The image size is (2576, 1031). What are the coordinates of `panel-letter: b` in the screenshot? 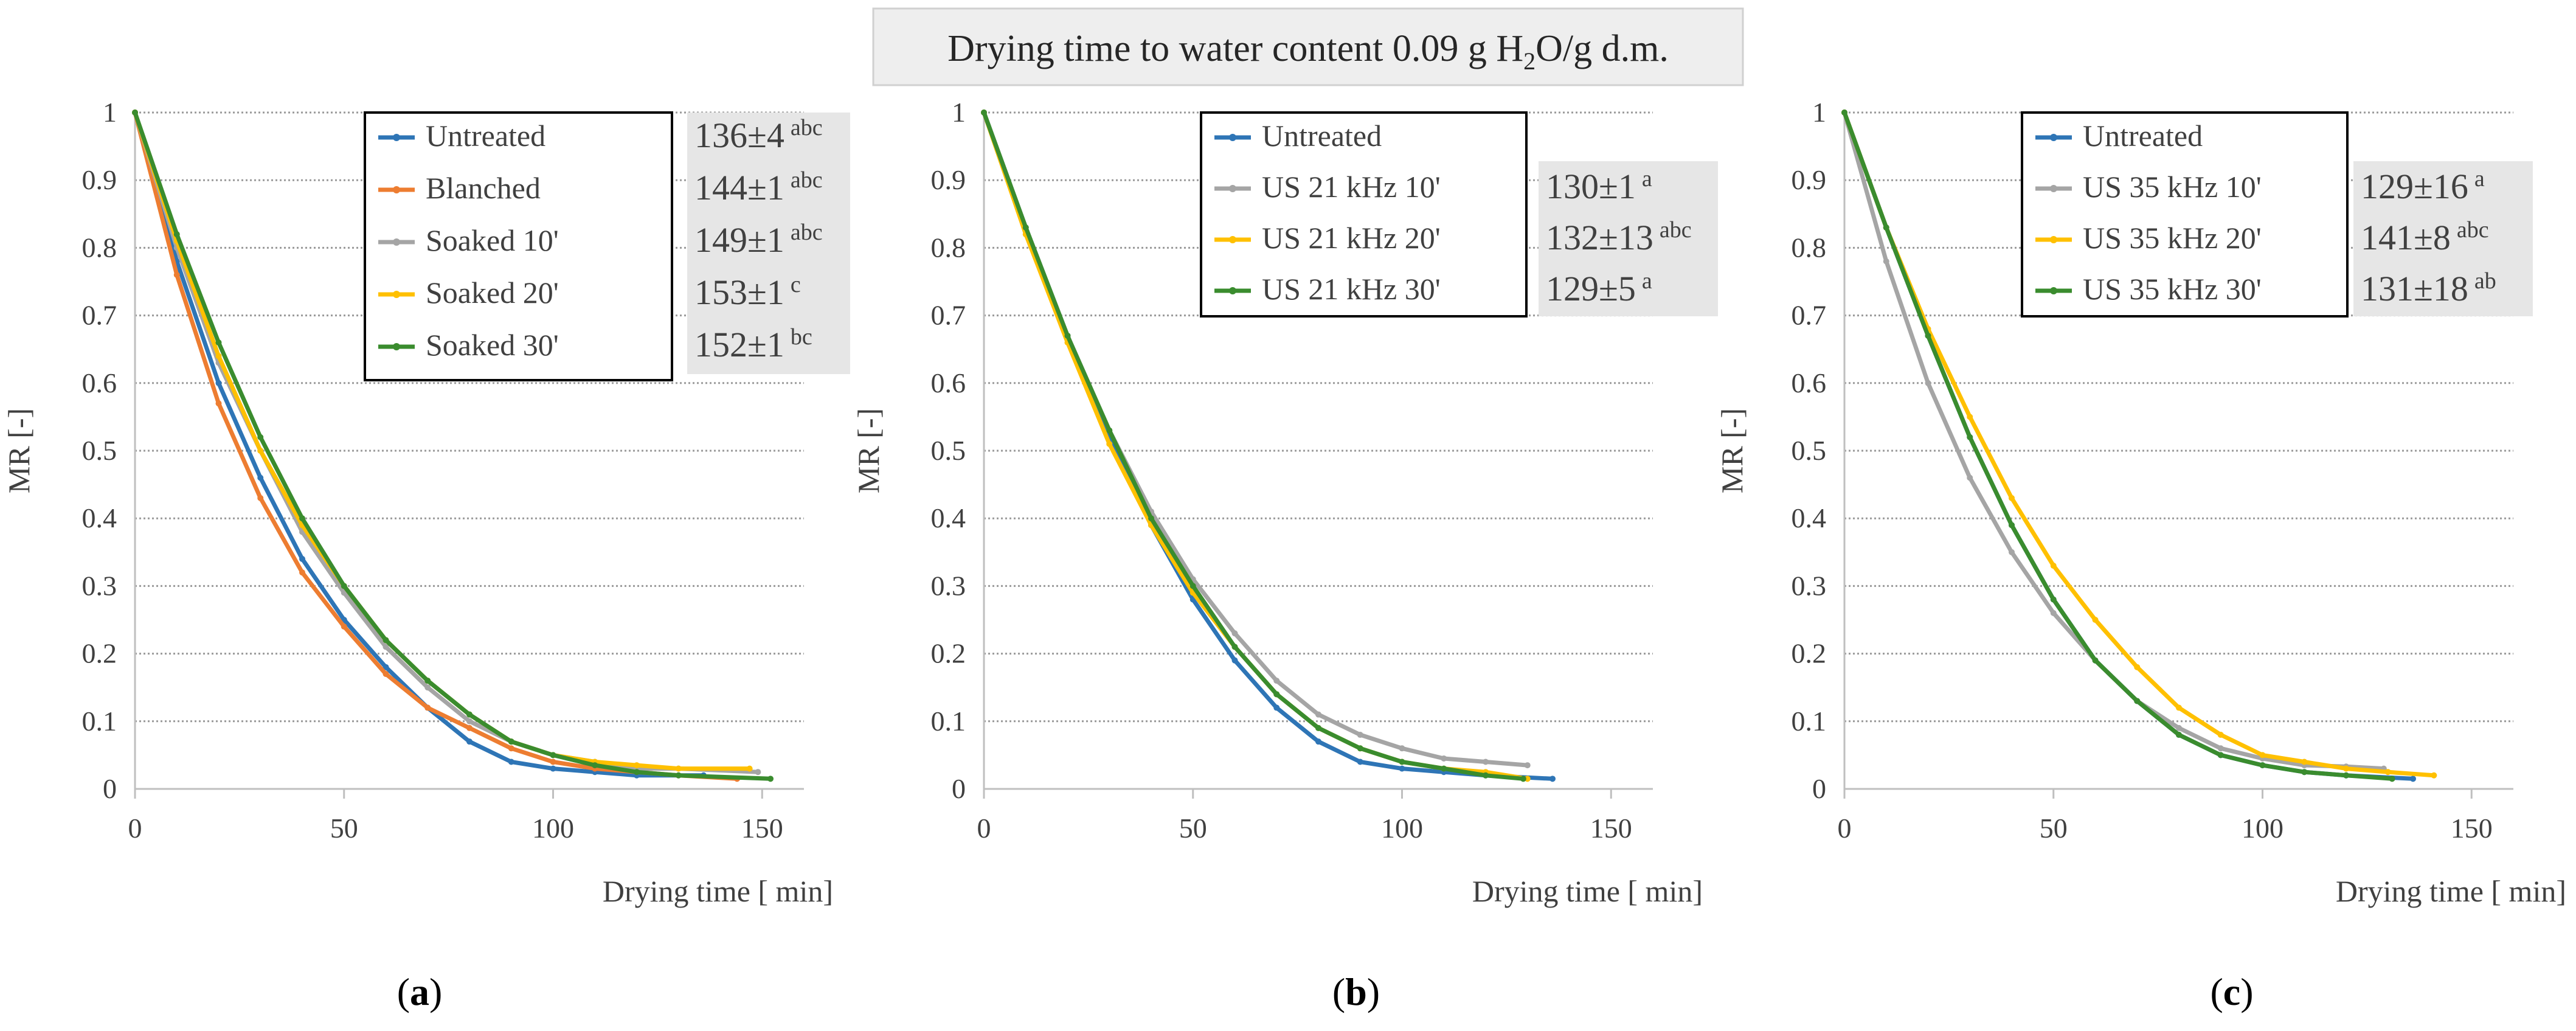 It's located at (1356, 991).